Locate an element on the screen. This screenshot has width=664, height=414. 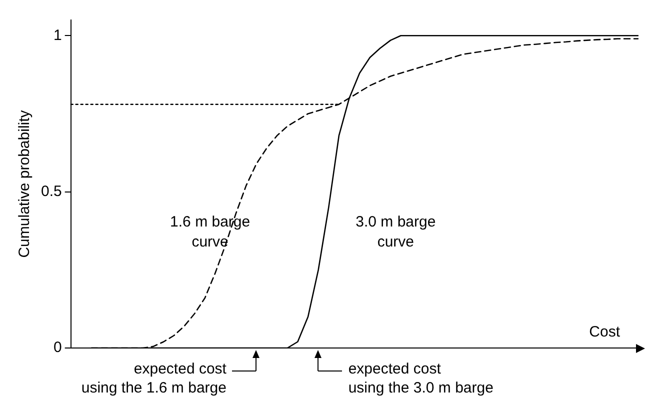
x-axis-title: Cost is located at coordinates (605, 332).